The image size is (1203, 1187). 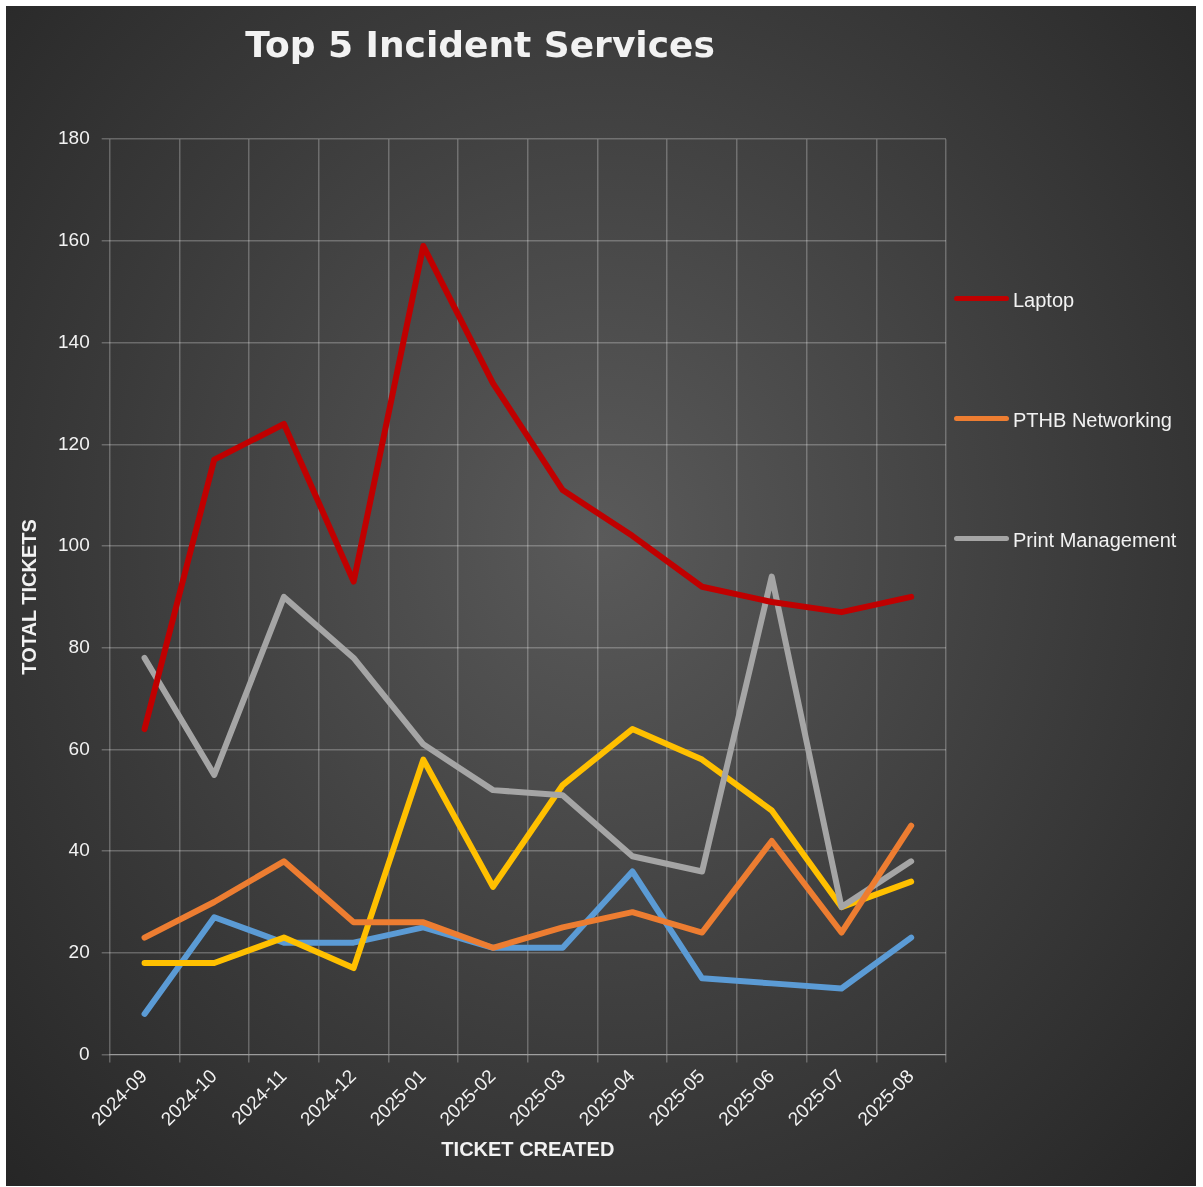 I want to click on y-axis-title: TOTAL TICKETS, so click(x=28, y=597).